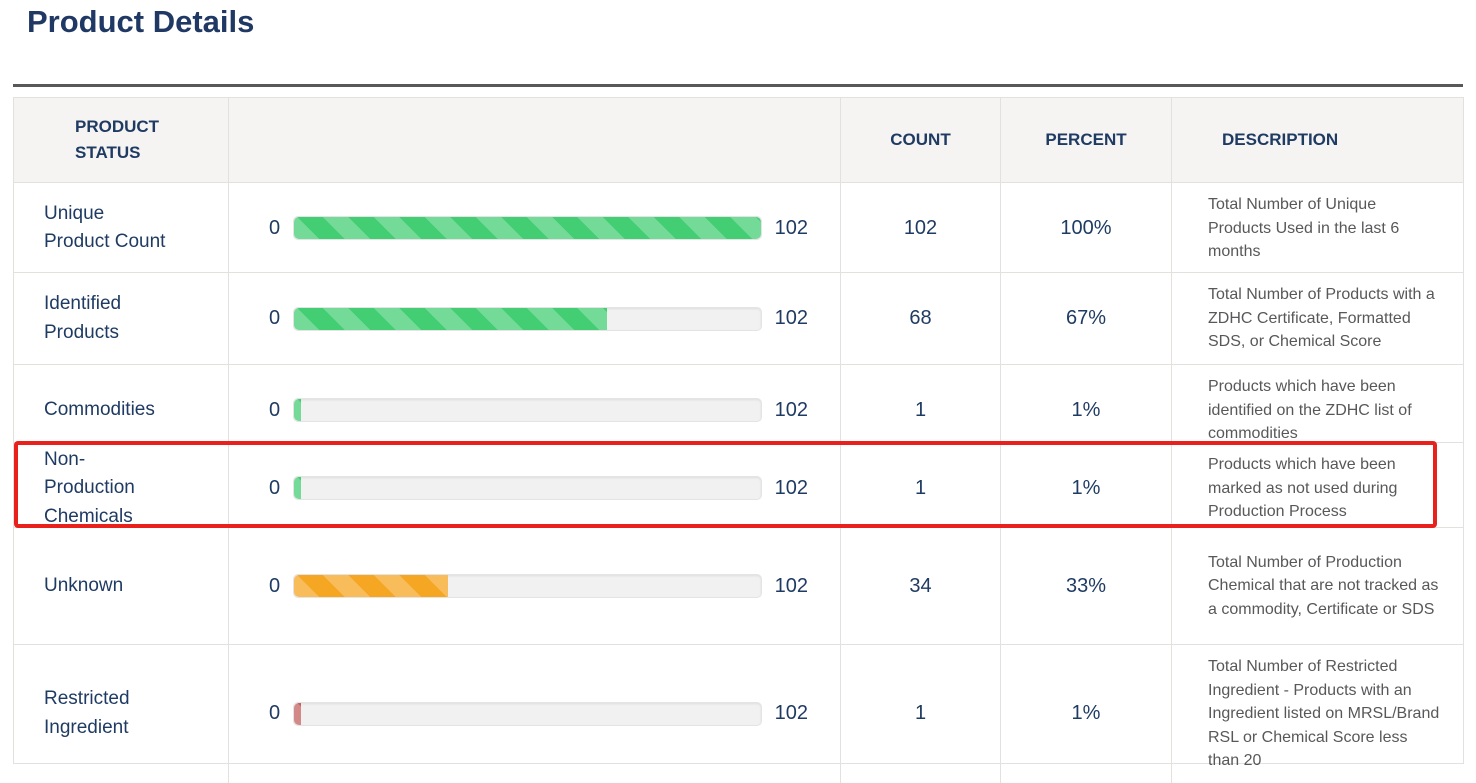  I want to click on row-status-label: Commodities, so click(99, 410).